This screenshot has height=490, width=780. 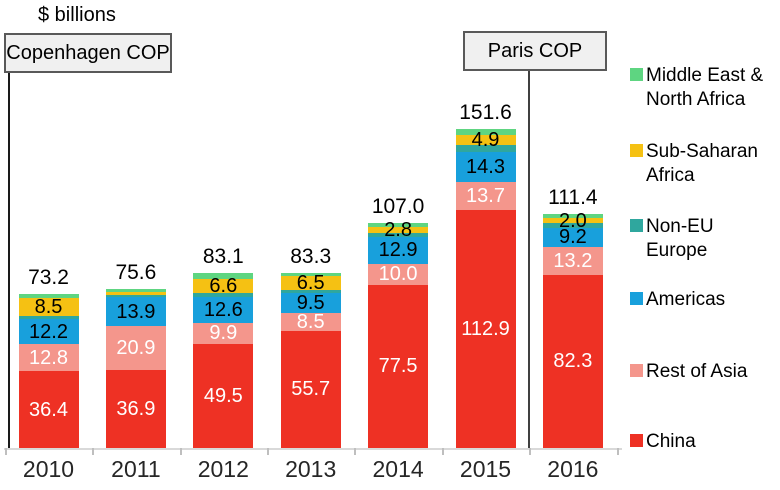 I want to click on segment-2016-rest-of-asia: 13.2, so click(x=572, y=261).